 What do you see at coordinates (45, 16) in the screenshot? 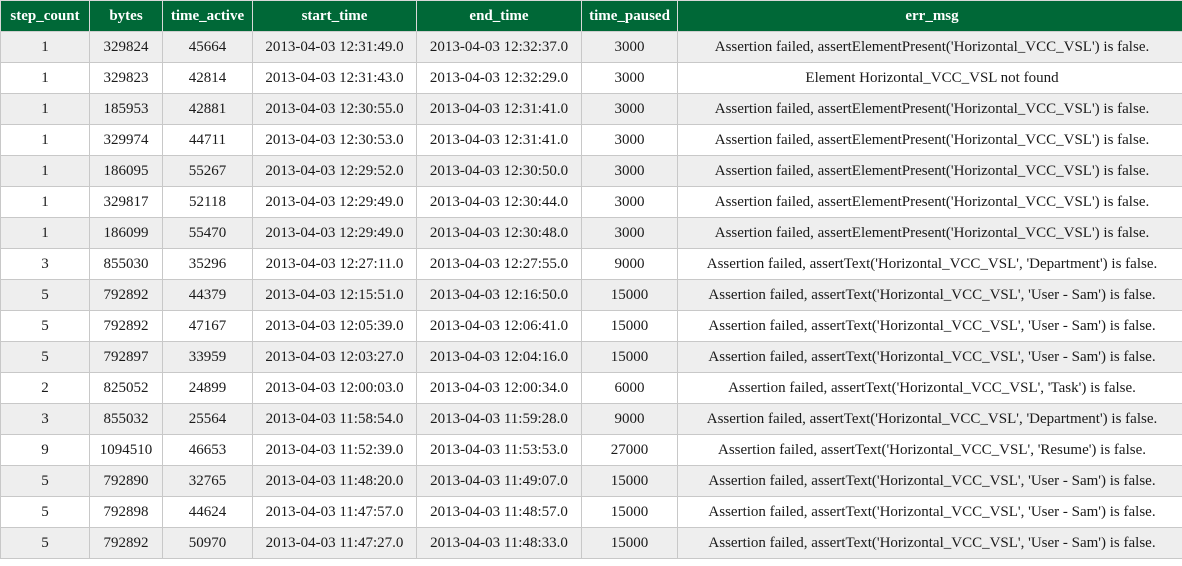
I see `column-header-step-count: step_count` at bounding box center [45, 16].